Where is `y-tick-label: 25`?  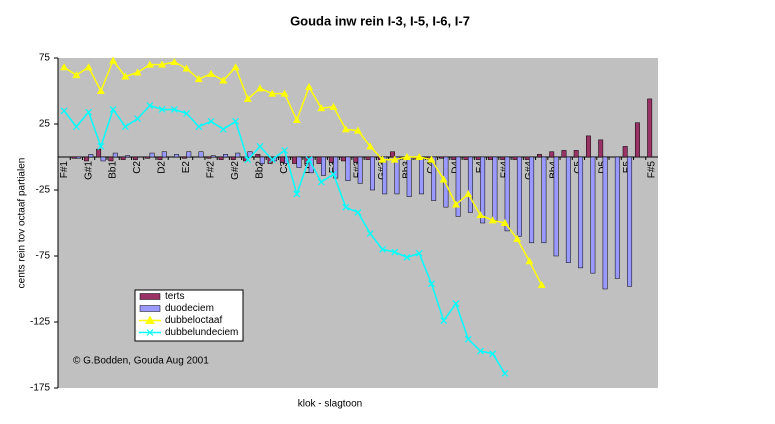
y-tick-label: 25 is located at coordinates (45, 124).